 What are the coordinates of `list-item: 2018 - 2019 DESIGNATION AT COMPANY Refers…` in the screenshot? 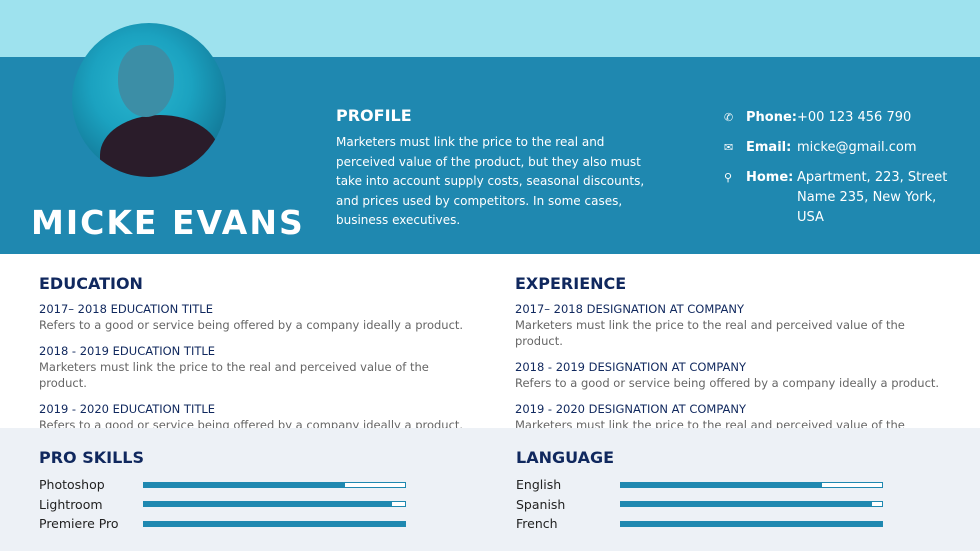 It's located at (735, 375).